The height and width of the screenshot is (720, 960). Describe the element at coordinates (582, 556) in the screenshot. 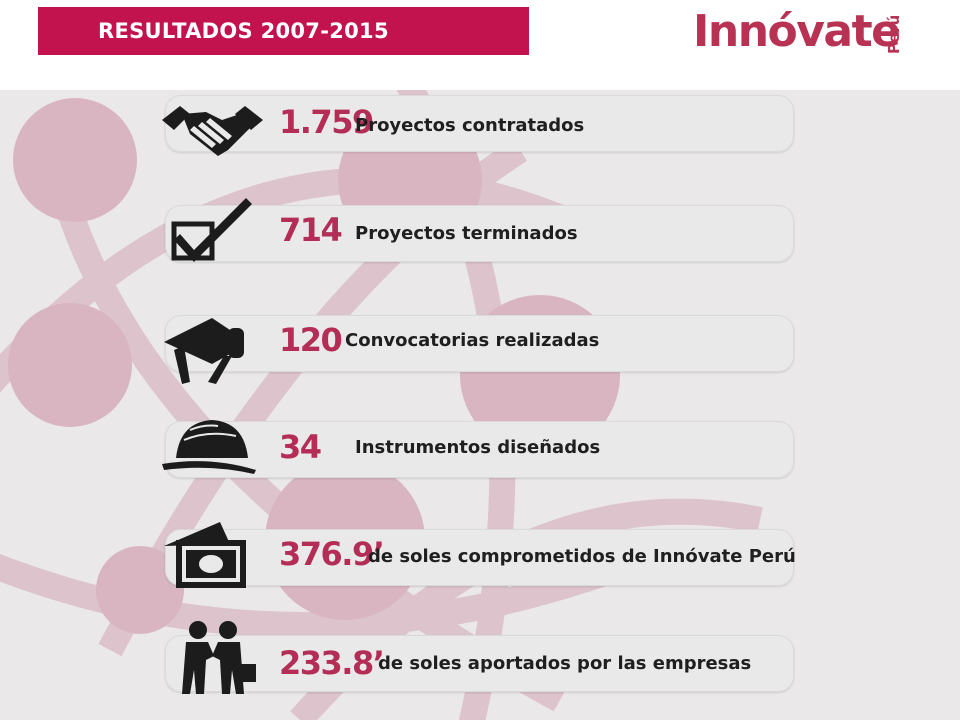

I see `result-label-committed-soles: de soles comprometidos de Innóvate Perú` at that location.